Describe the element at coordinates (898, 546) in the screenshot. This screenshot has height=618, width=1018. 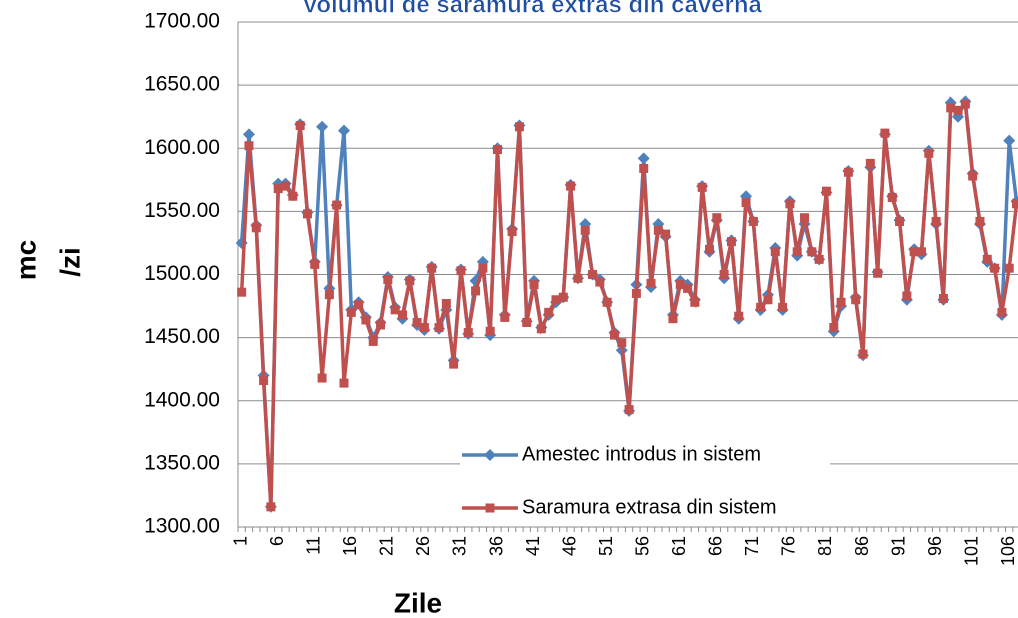
I see `x-tick-label: 91` at that location.